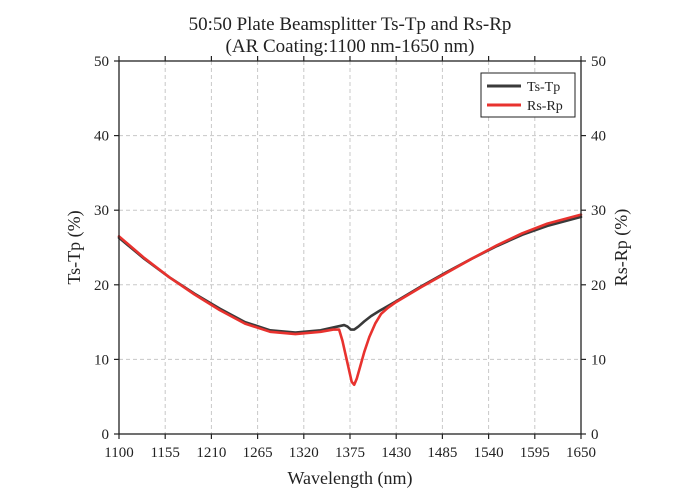  Describe the element at coordinates (598, 211) in the screenshot. I see `y-tick-label-right: 30` at that location.